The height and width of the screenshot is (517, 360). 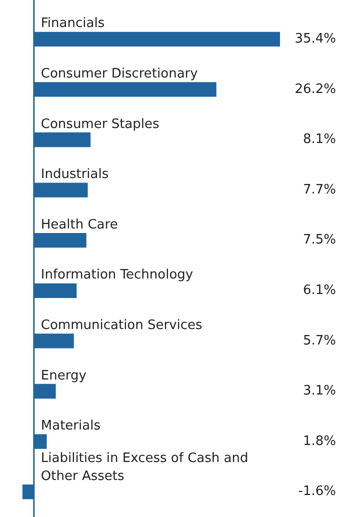 What do you see at coordinates (319, 340) in the screenshot?
I see `data-label: 5.7%` at bounding box center [319, 340].